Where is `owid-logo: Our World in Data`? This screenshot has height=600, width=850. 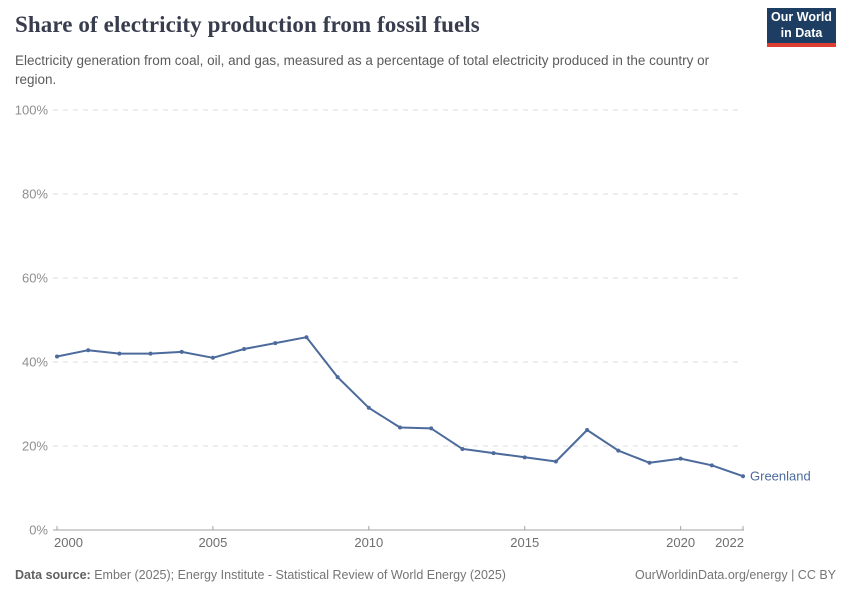 owid-logo: Our World in Data is located at coordinates (801, 27).